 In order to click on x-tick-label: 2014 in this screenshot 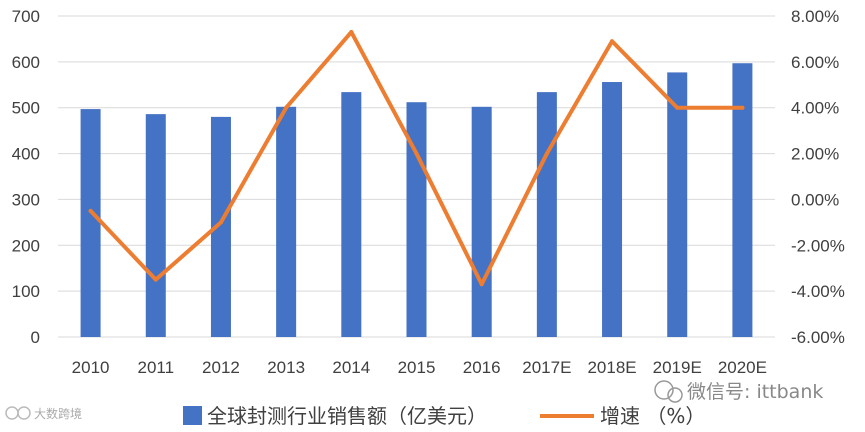, I will do `click(351, 367)`.